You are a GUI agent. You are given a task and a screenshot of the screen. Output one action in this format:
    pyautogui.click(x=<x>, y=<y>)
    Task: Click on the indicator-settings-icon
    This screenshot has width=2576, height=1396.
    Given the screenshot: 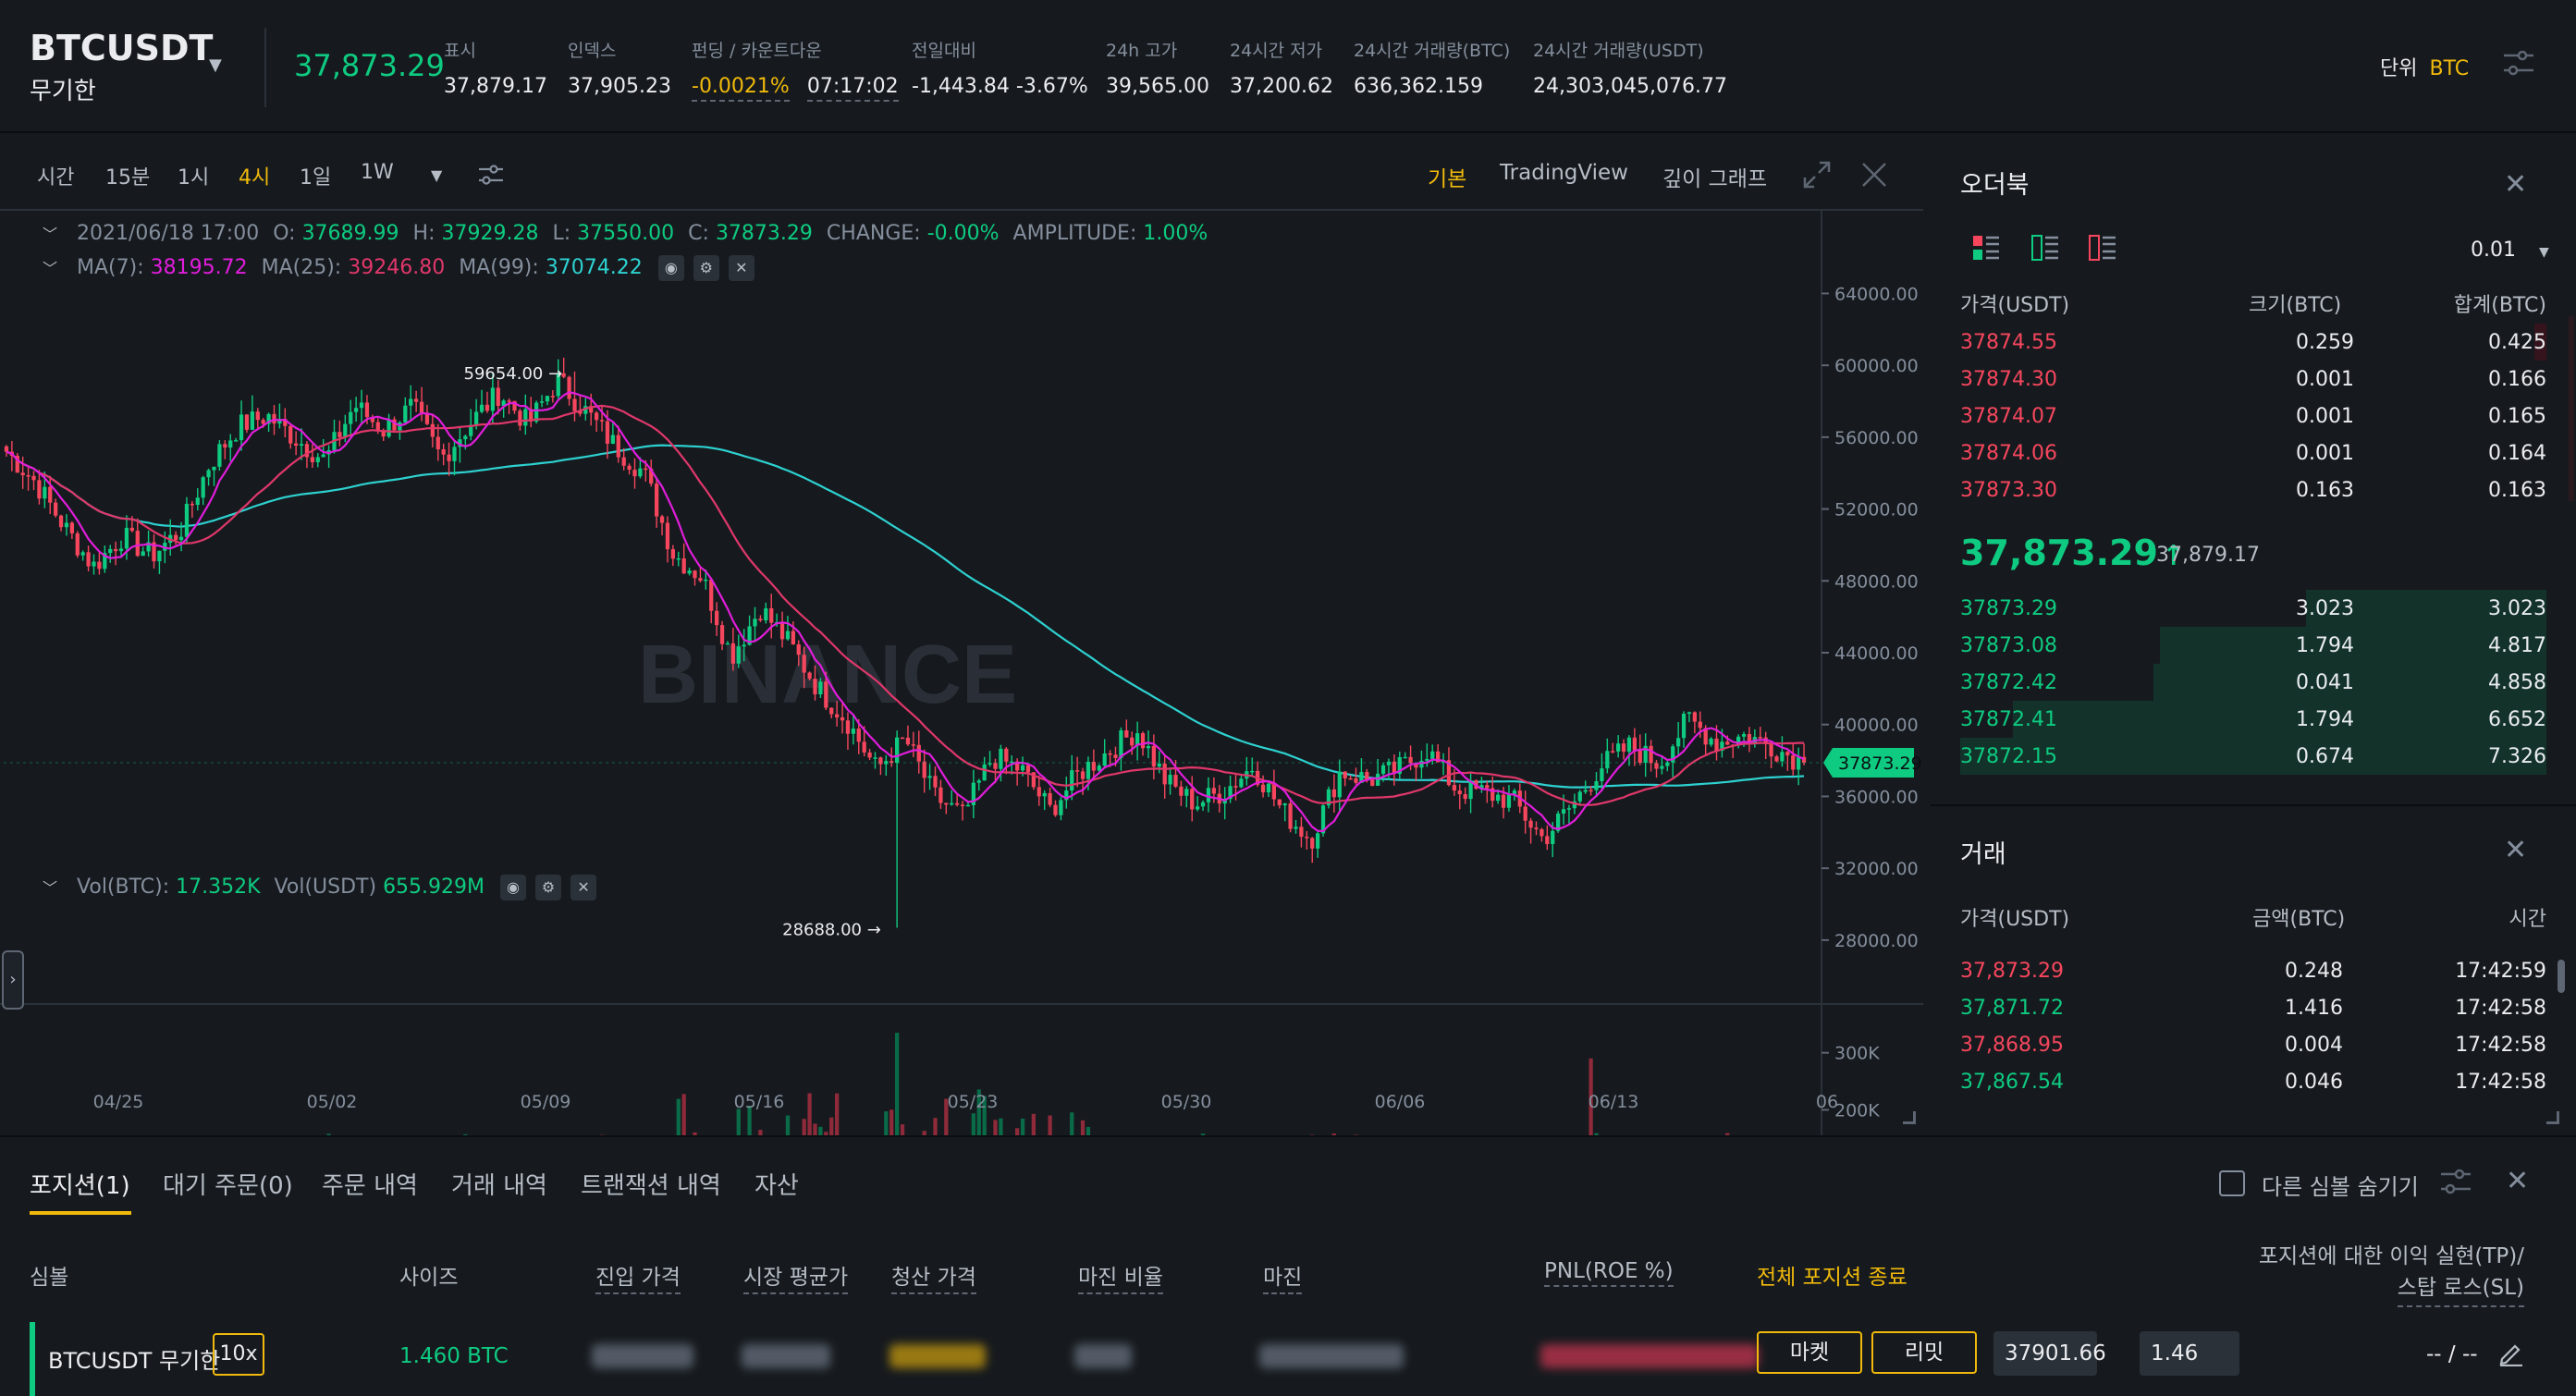 What is the action you would take?
    pyautogui.click(x=491, y=175)
    